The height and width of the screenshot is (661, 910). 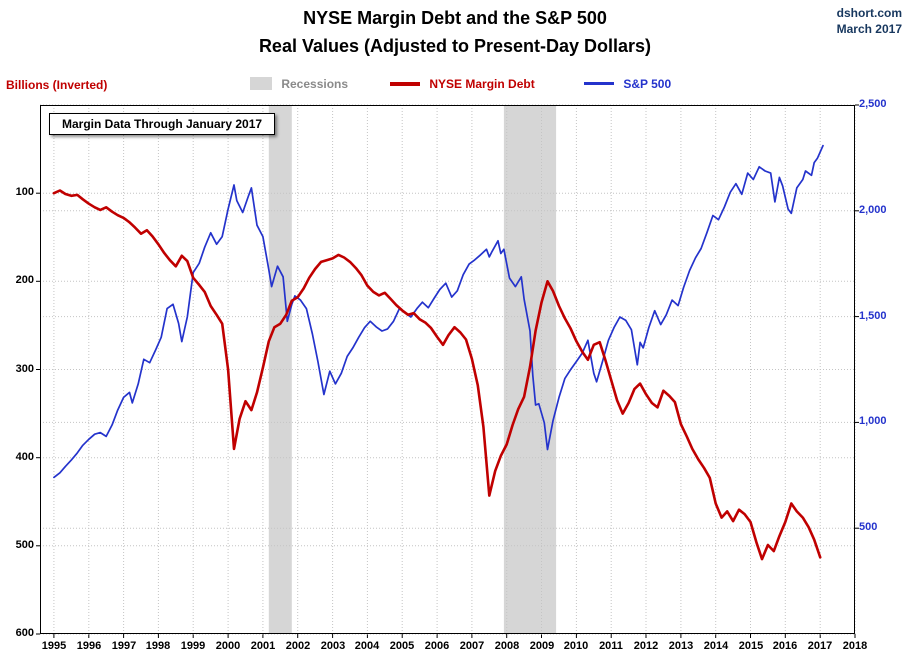 I want to click on x-tick-label: 2004, so click(x=367, y=646).